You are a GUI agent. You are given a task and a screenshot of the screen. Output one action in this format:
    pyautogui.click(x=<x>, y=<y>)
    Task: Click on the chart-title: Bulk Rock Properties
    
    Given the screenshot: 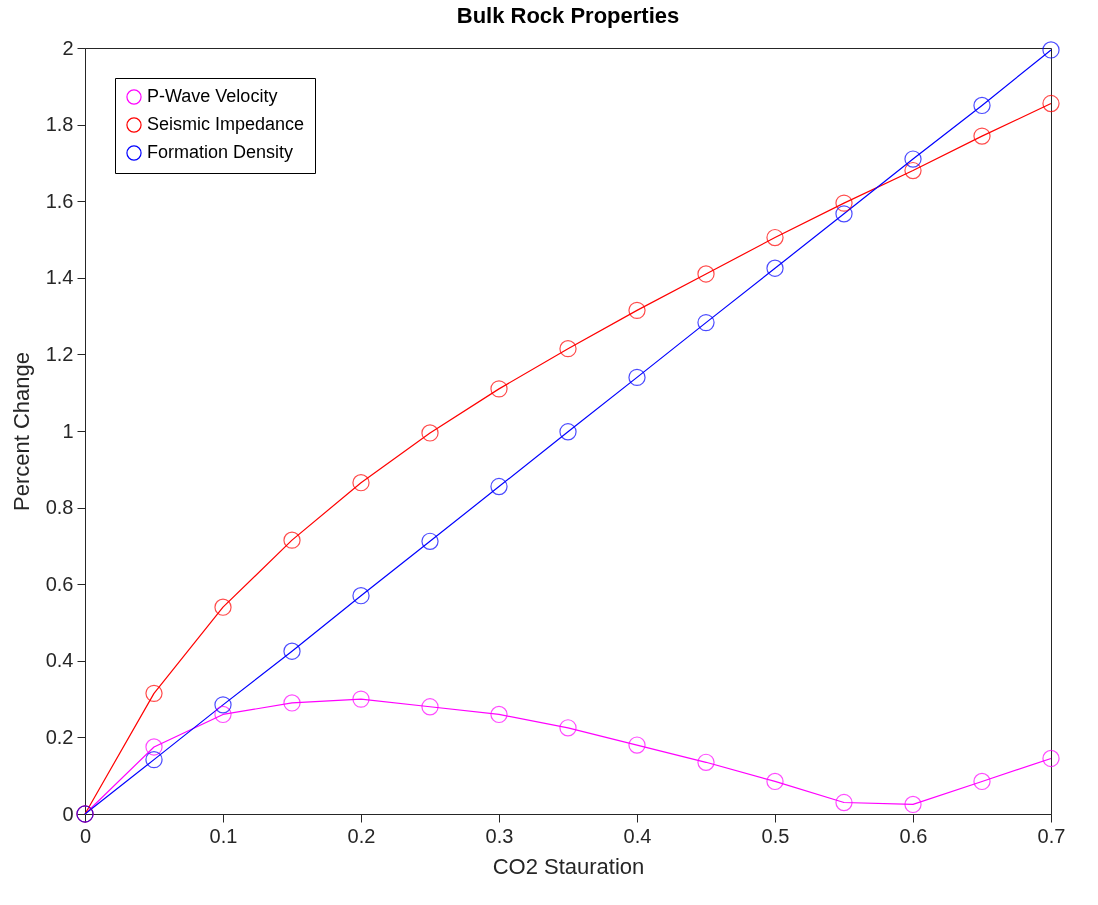 What is the action you would take?
    pyautogui.click(x=568, y=15)
    